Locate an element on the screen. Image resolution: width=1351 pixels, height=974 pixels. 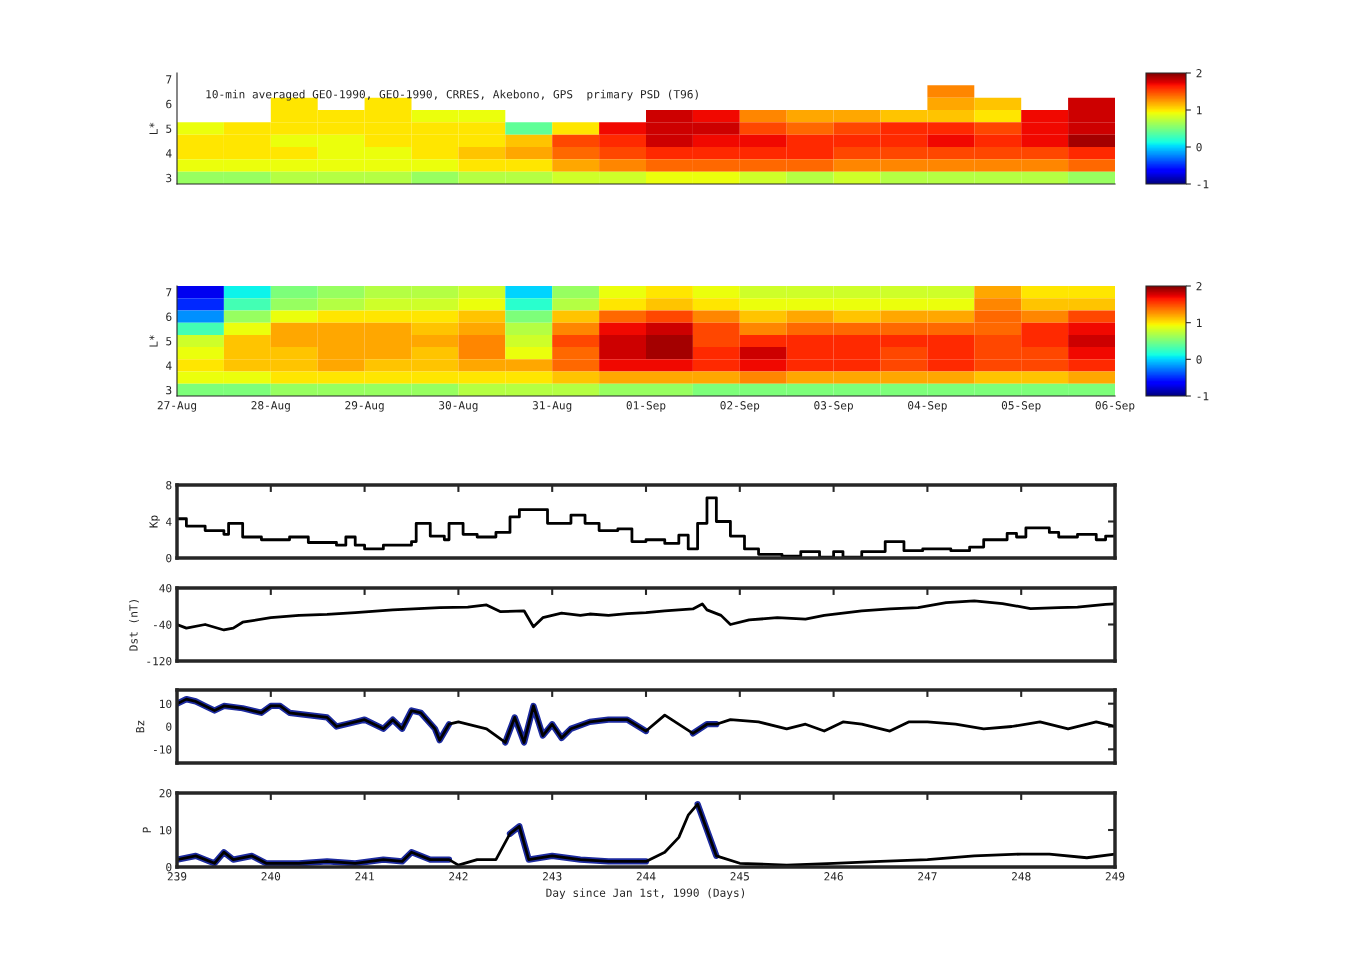
x-tick-label: 249 is located at coordinates (1115, 876).